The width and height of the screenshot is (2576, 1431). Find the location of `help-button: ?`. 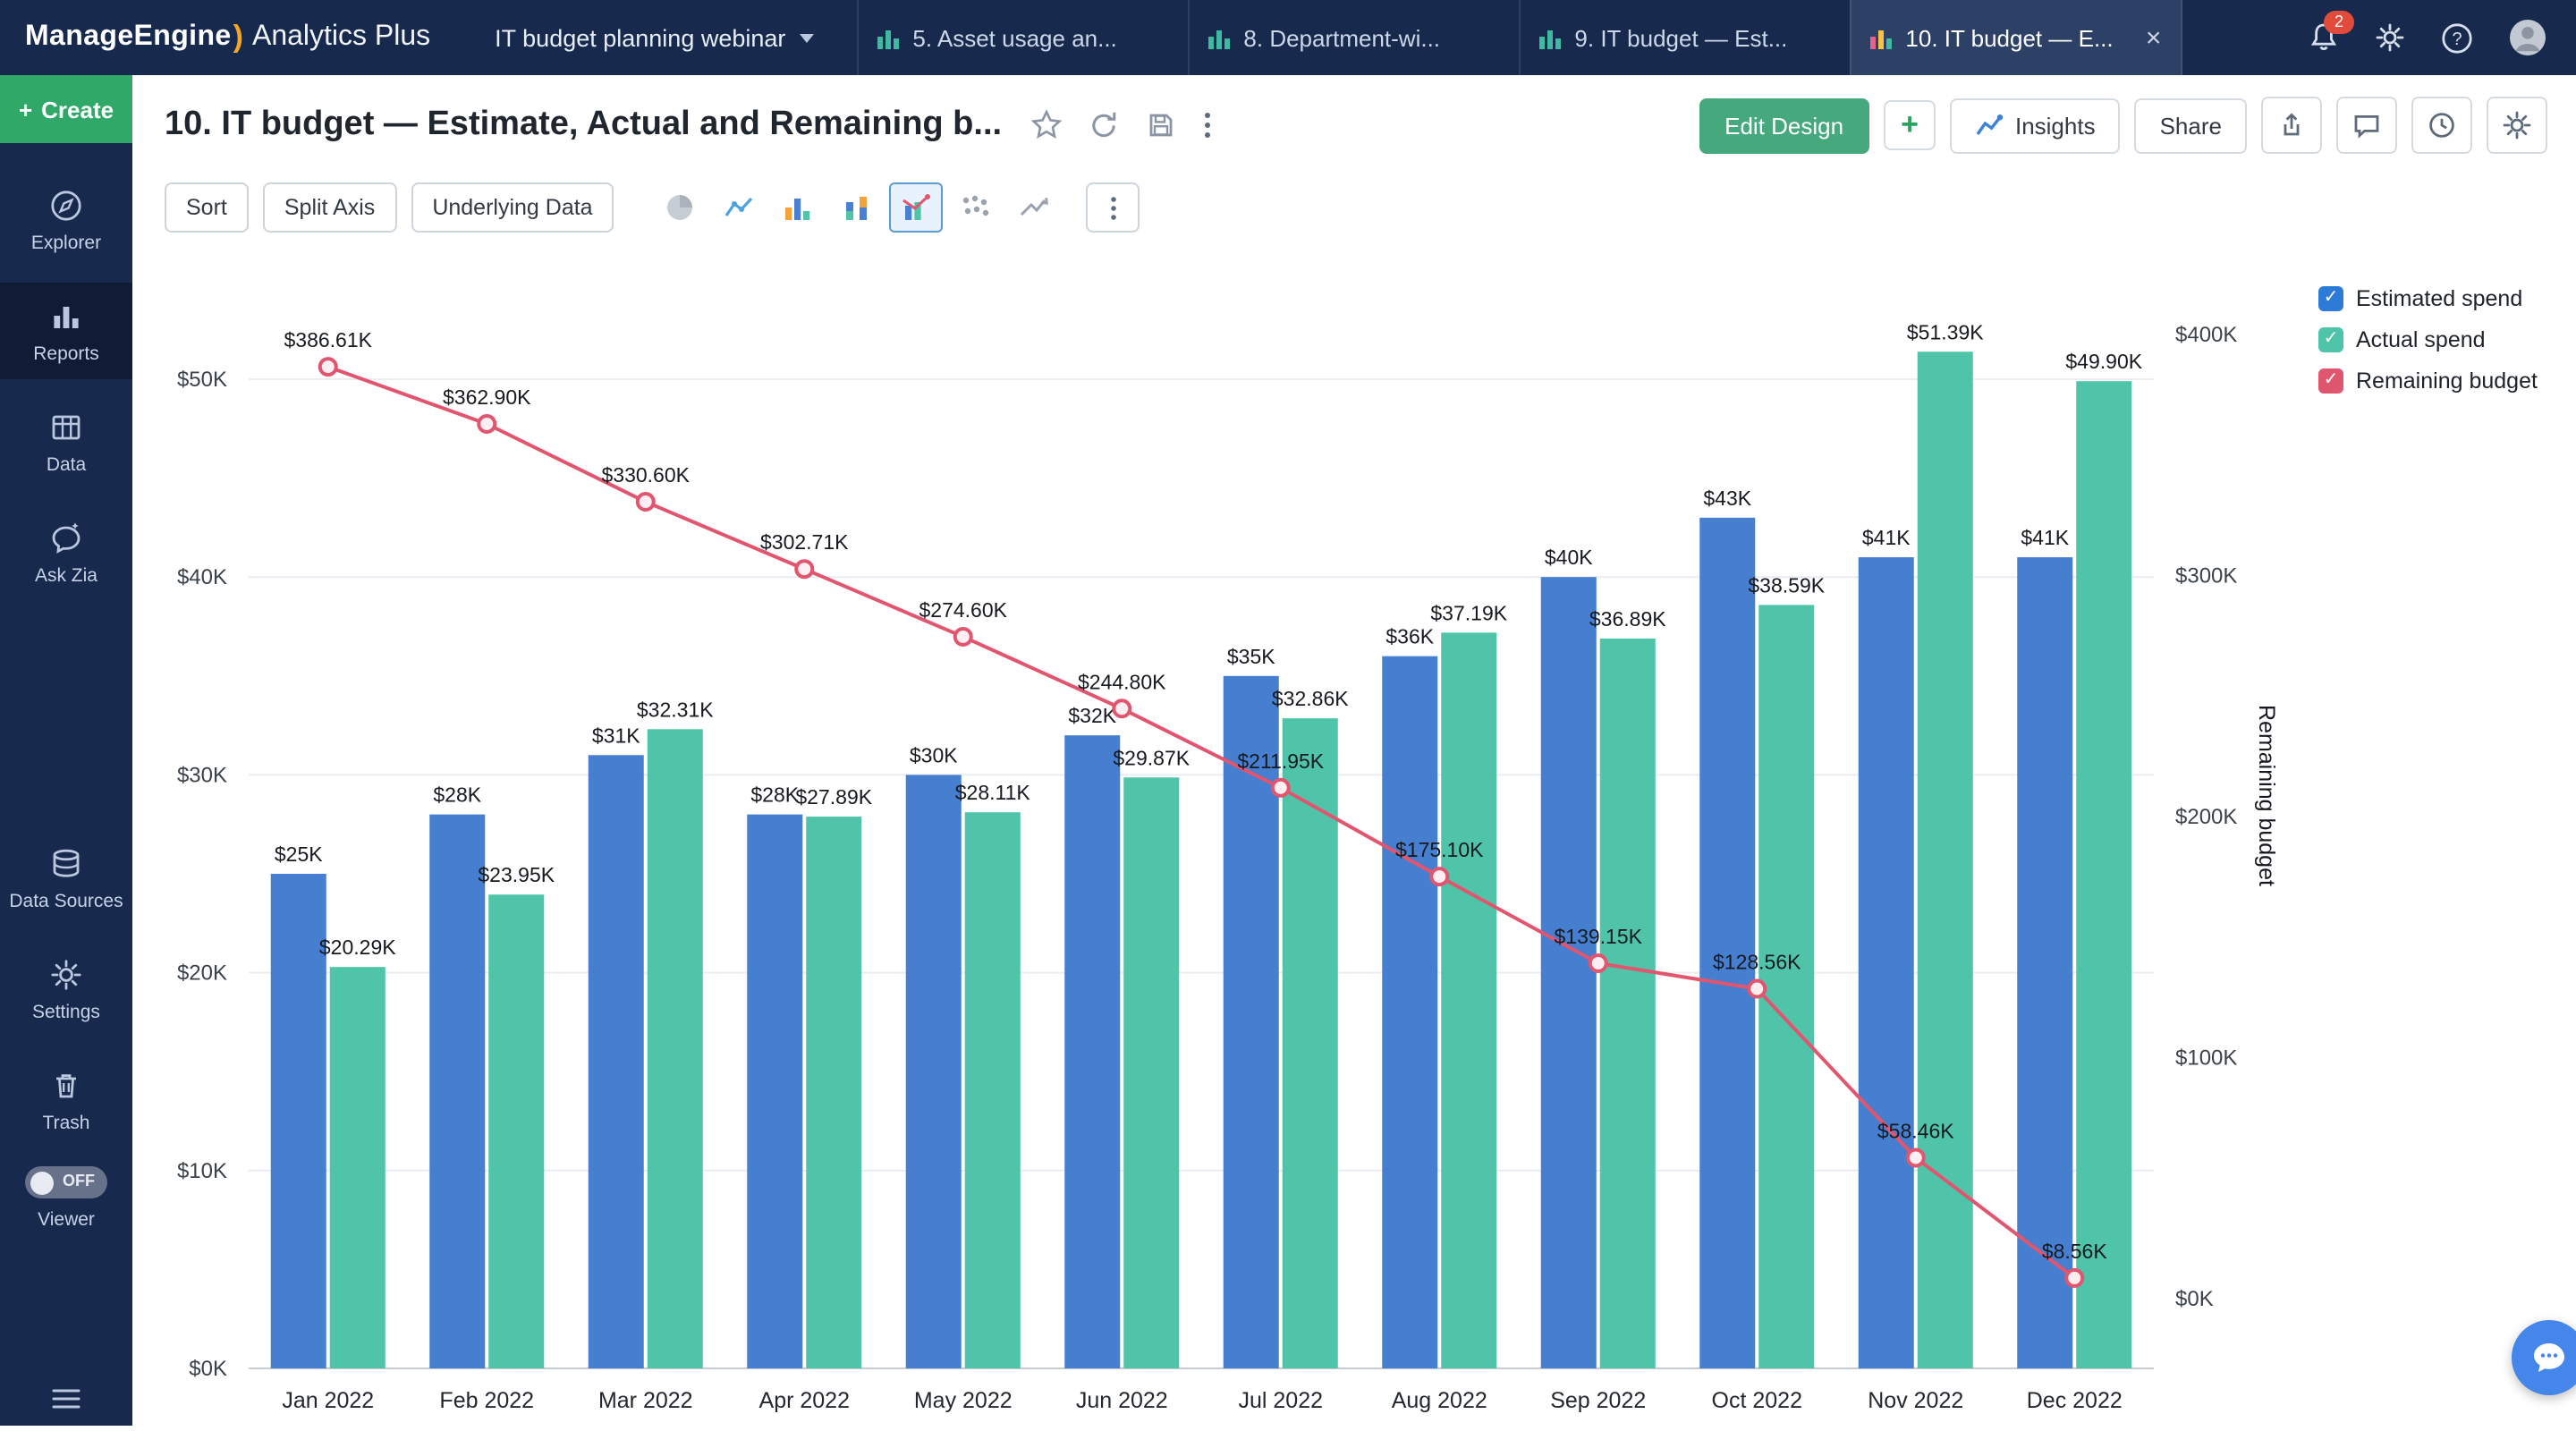

help-button: ? is located at coordinates (2457, 38).